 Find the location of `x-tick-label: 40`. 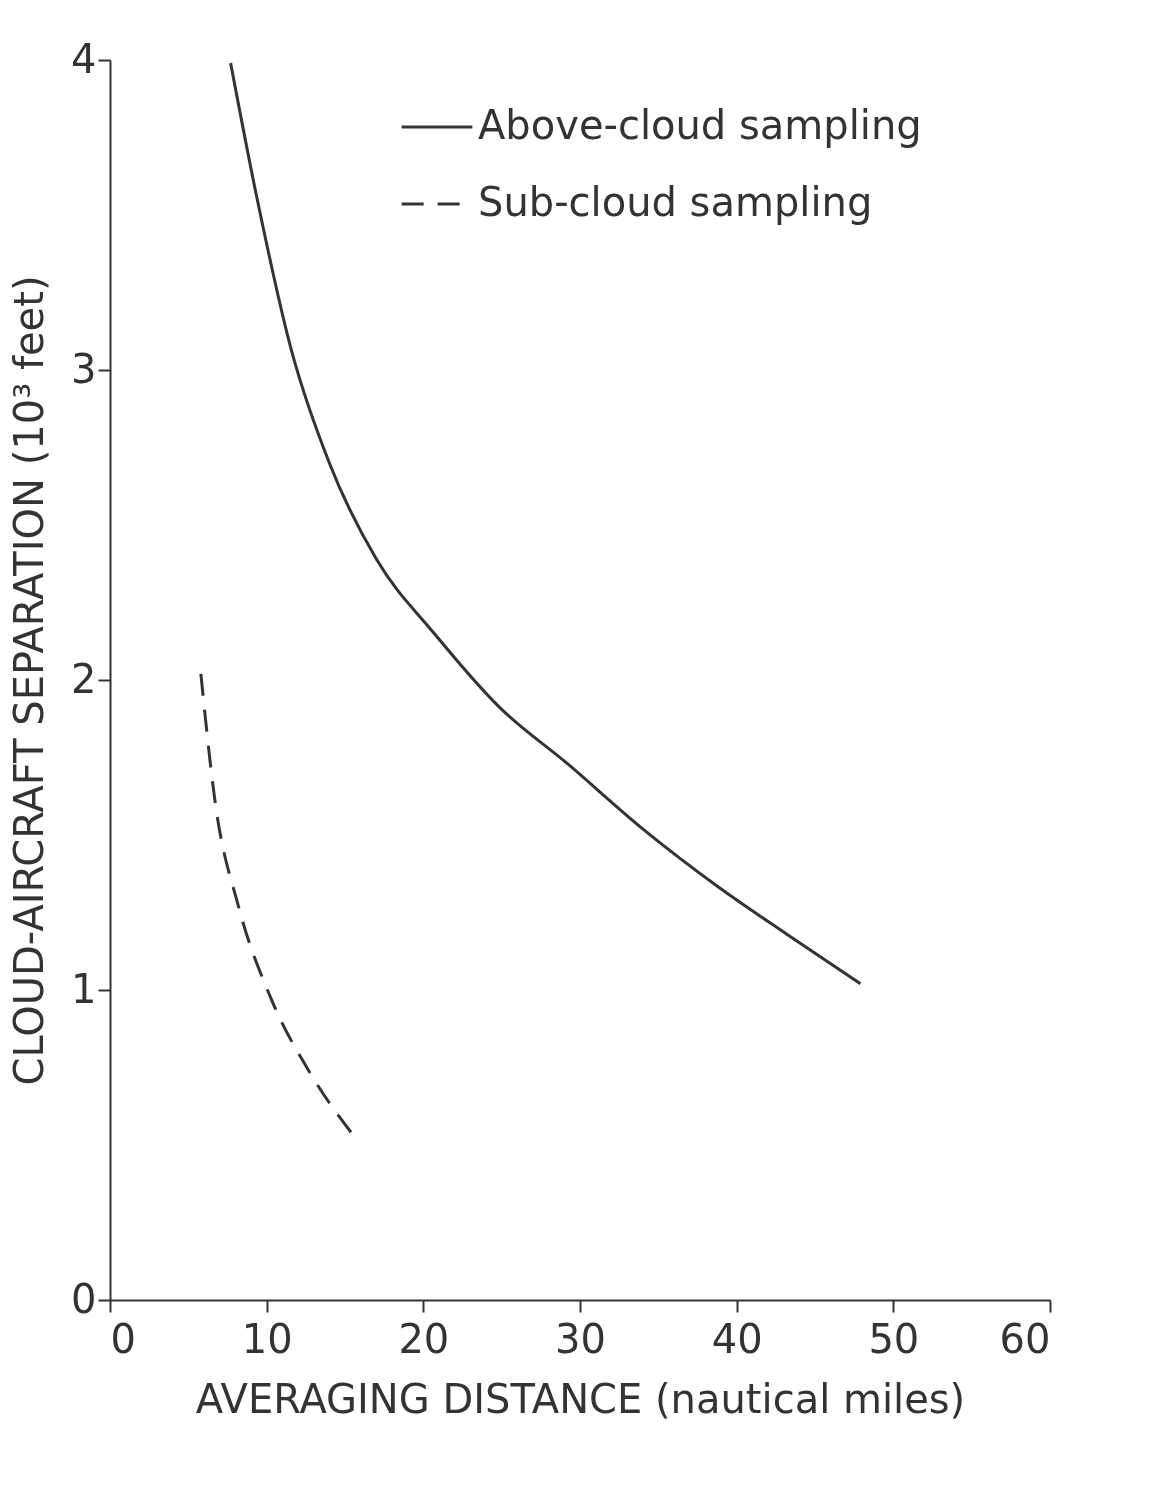

x-tick-label: 40 is located at coordinates (737, 1338).